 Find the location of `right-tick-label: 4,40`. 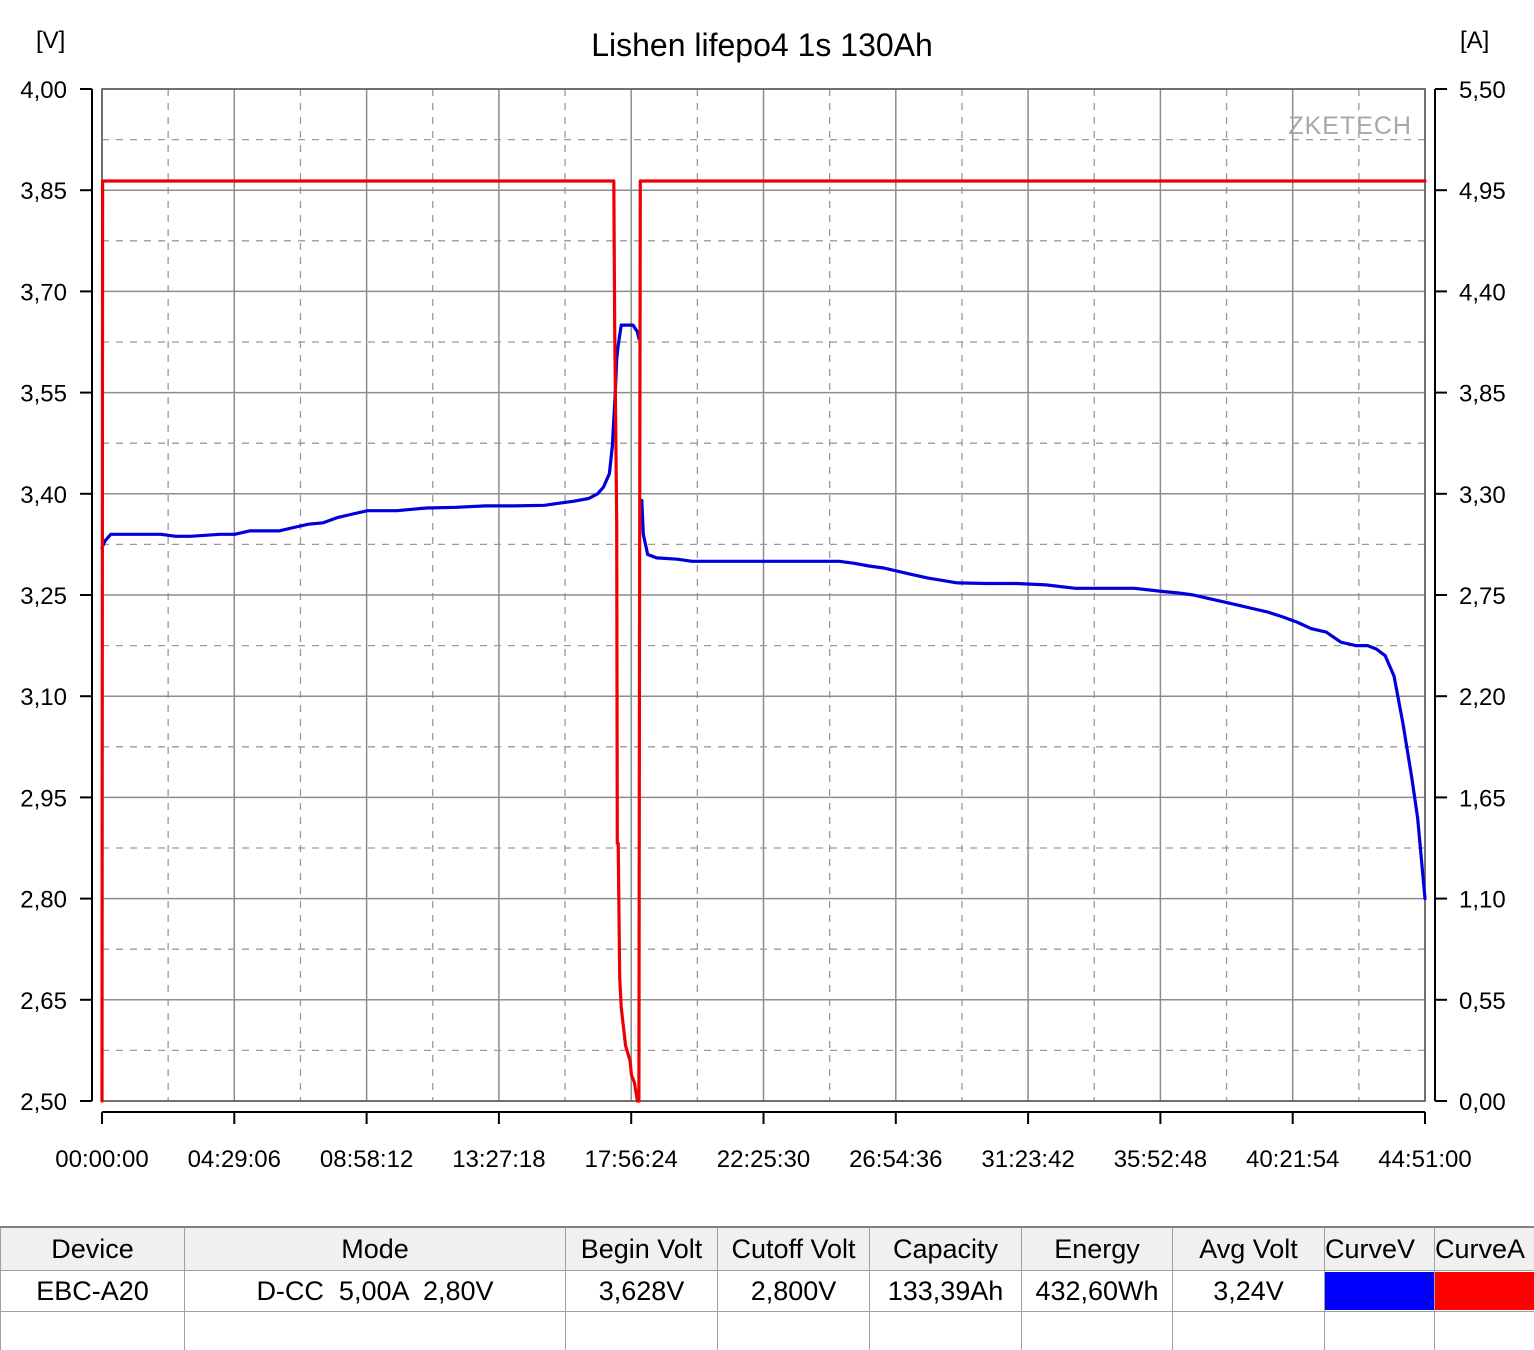

right-tick-label: 4,40 is located at coordinates (1482, 292).